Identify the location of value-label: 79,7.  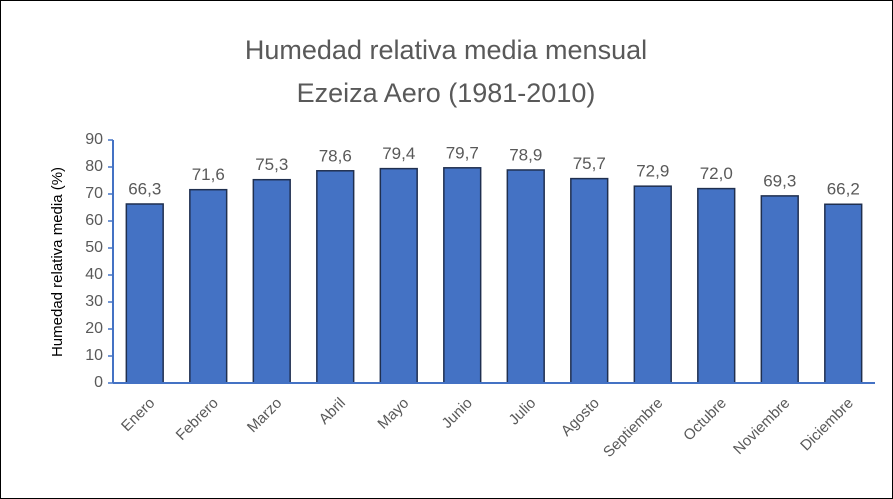
(462, 152).